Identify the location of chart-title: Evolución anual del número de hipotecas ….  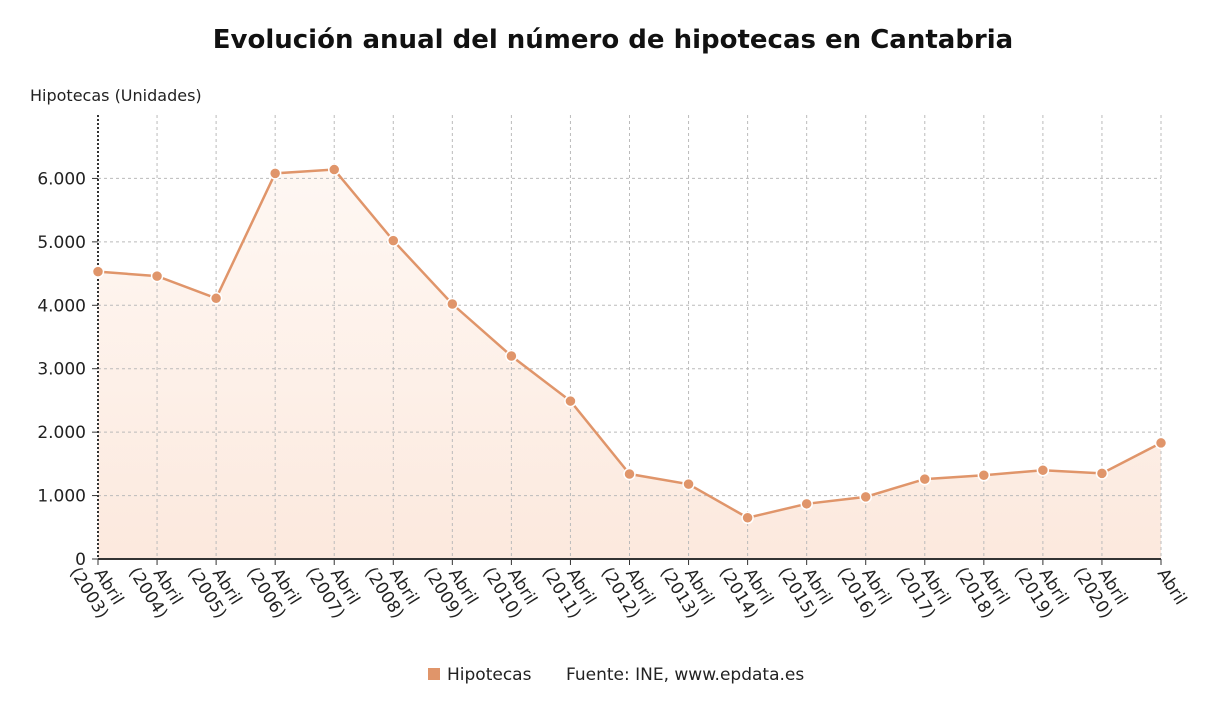
(613, 40).